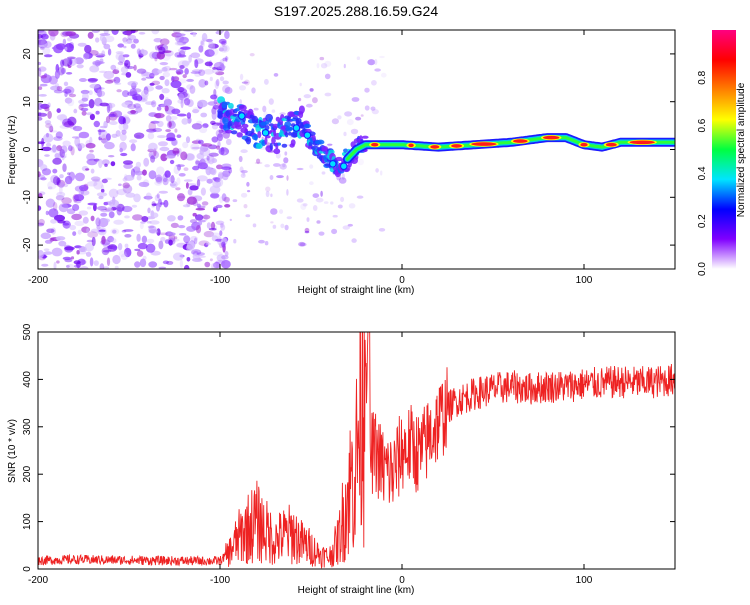  I want to click on y-tick-label: -10, so click(27, 197).